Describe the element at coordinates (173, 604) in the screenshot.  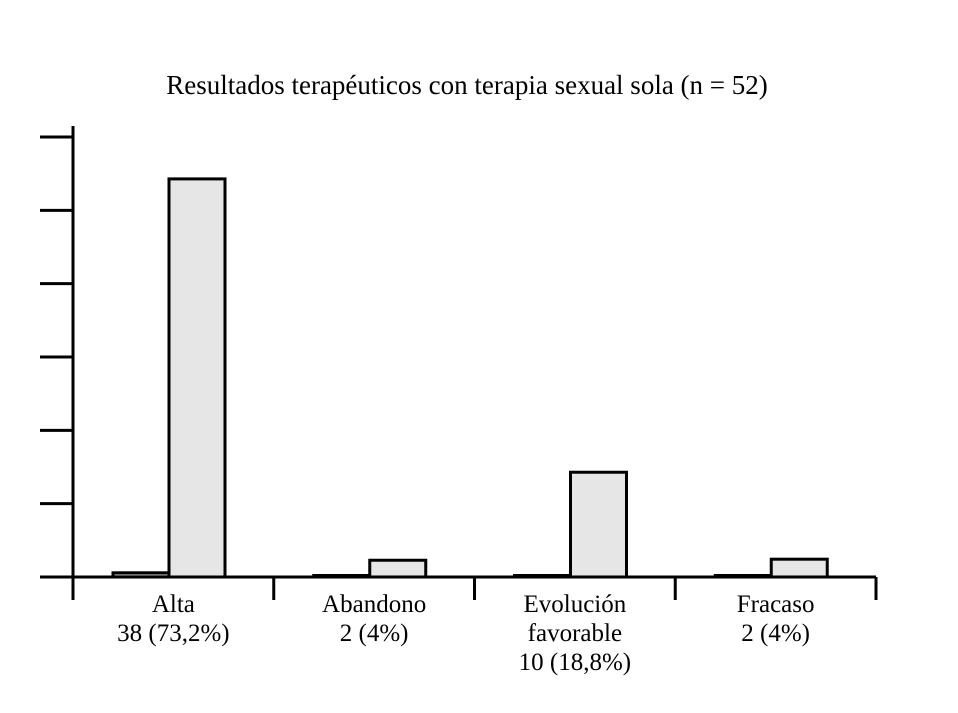
I see `category-label-line: Alta` at that location.